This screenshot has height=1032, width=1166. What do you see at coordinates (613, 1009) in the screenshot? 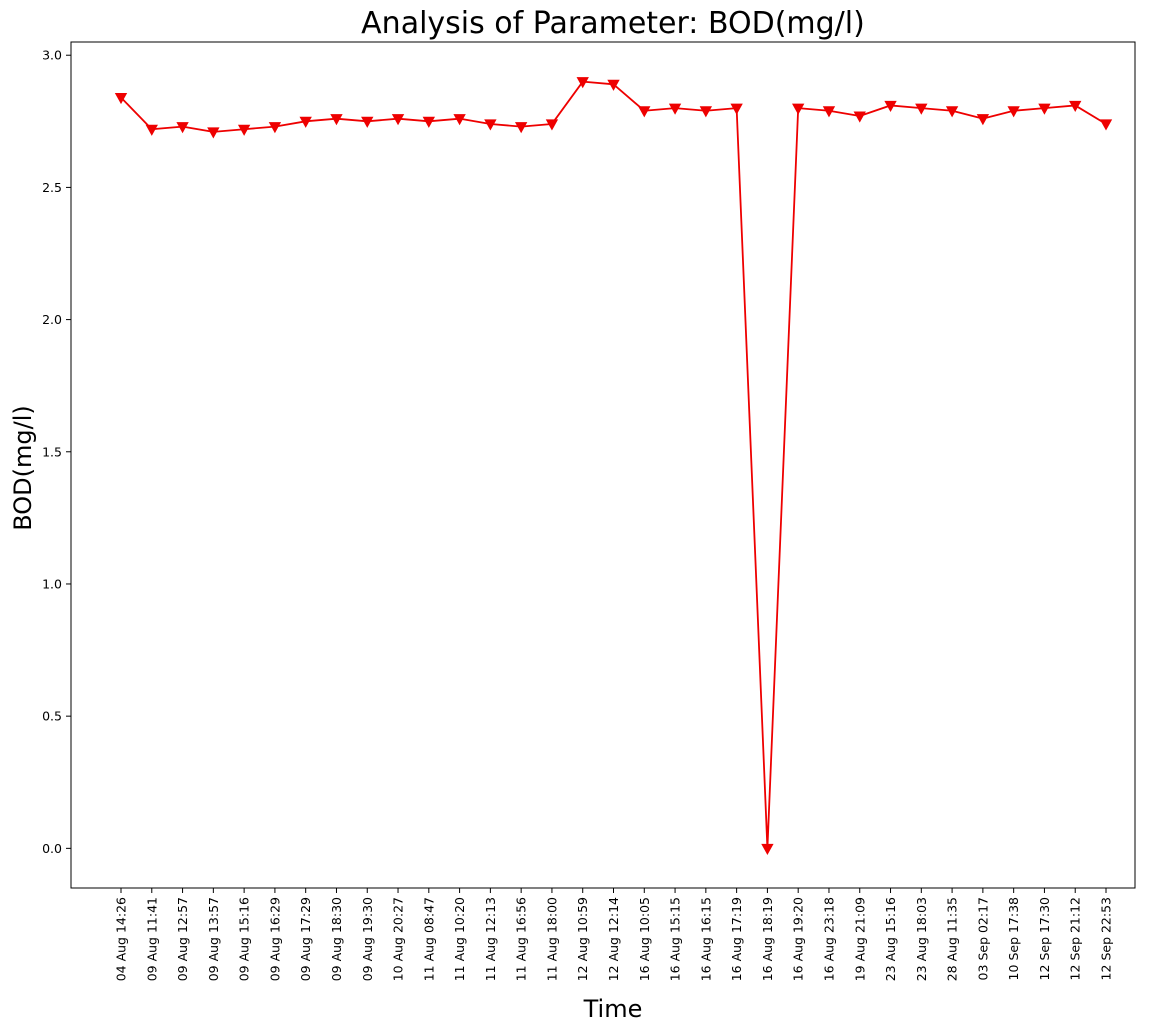
I see `x-axis-label: Time` at bounding box center [613, 1009].